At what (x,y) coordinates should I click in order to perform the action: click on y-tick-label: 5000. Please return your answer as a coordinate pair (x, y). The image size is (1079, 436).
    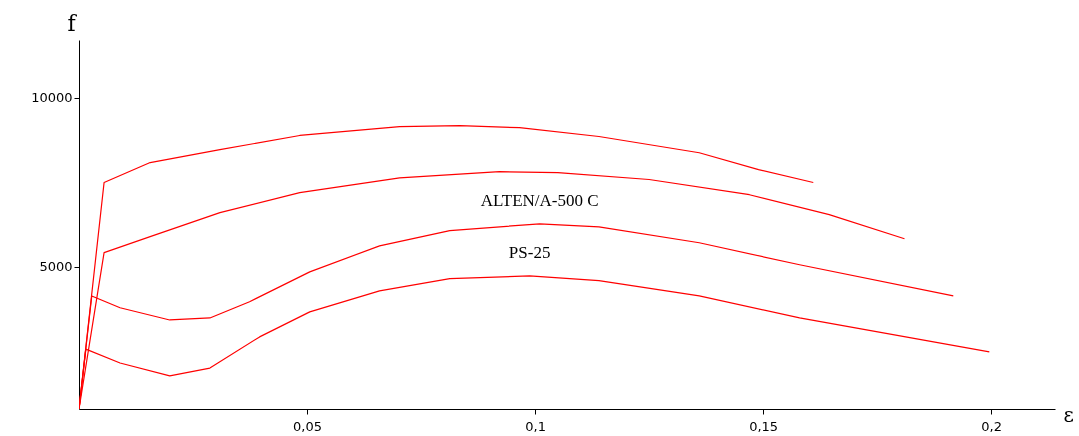
    Looking at the image, I should click on (56, 267).